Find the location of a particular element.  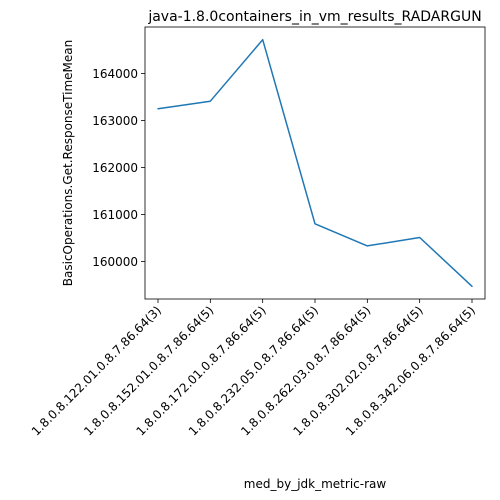

y-tick-label: 160000 is located at coordinates (115, 262).